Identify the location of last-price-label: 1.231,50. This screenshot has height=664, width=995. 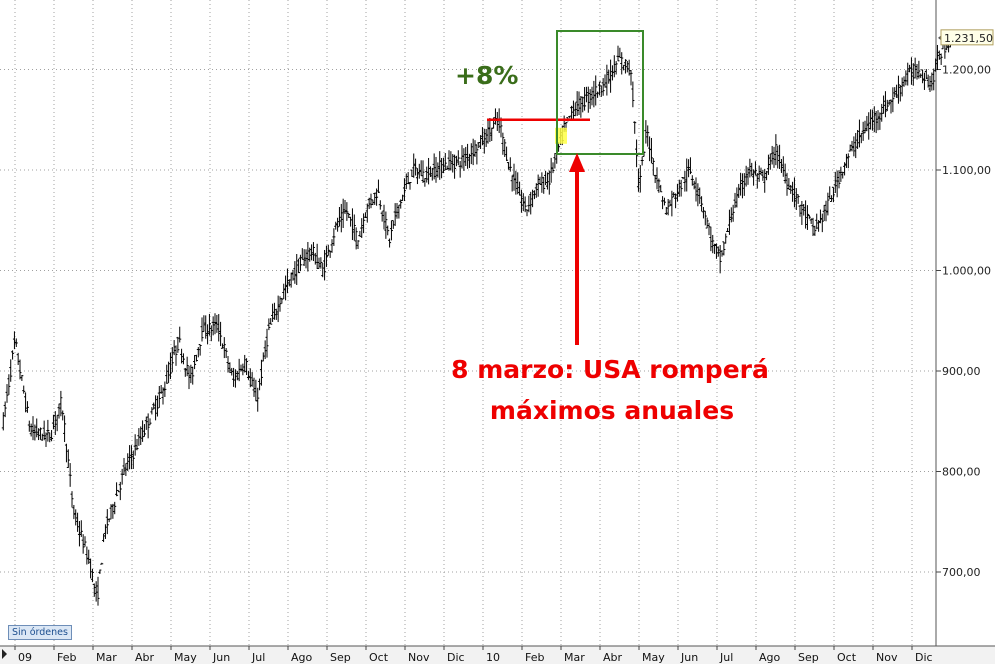
(968, 38).